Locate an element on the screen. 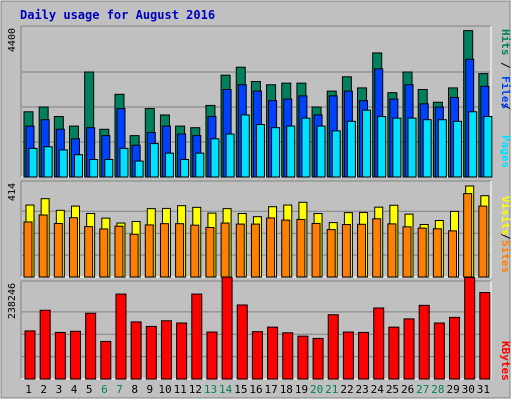 The image size is (512, 404). panel-hits-ymax-label: 4400 is located at coordinates (12, 40).